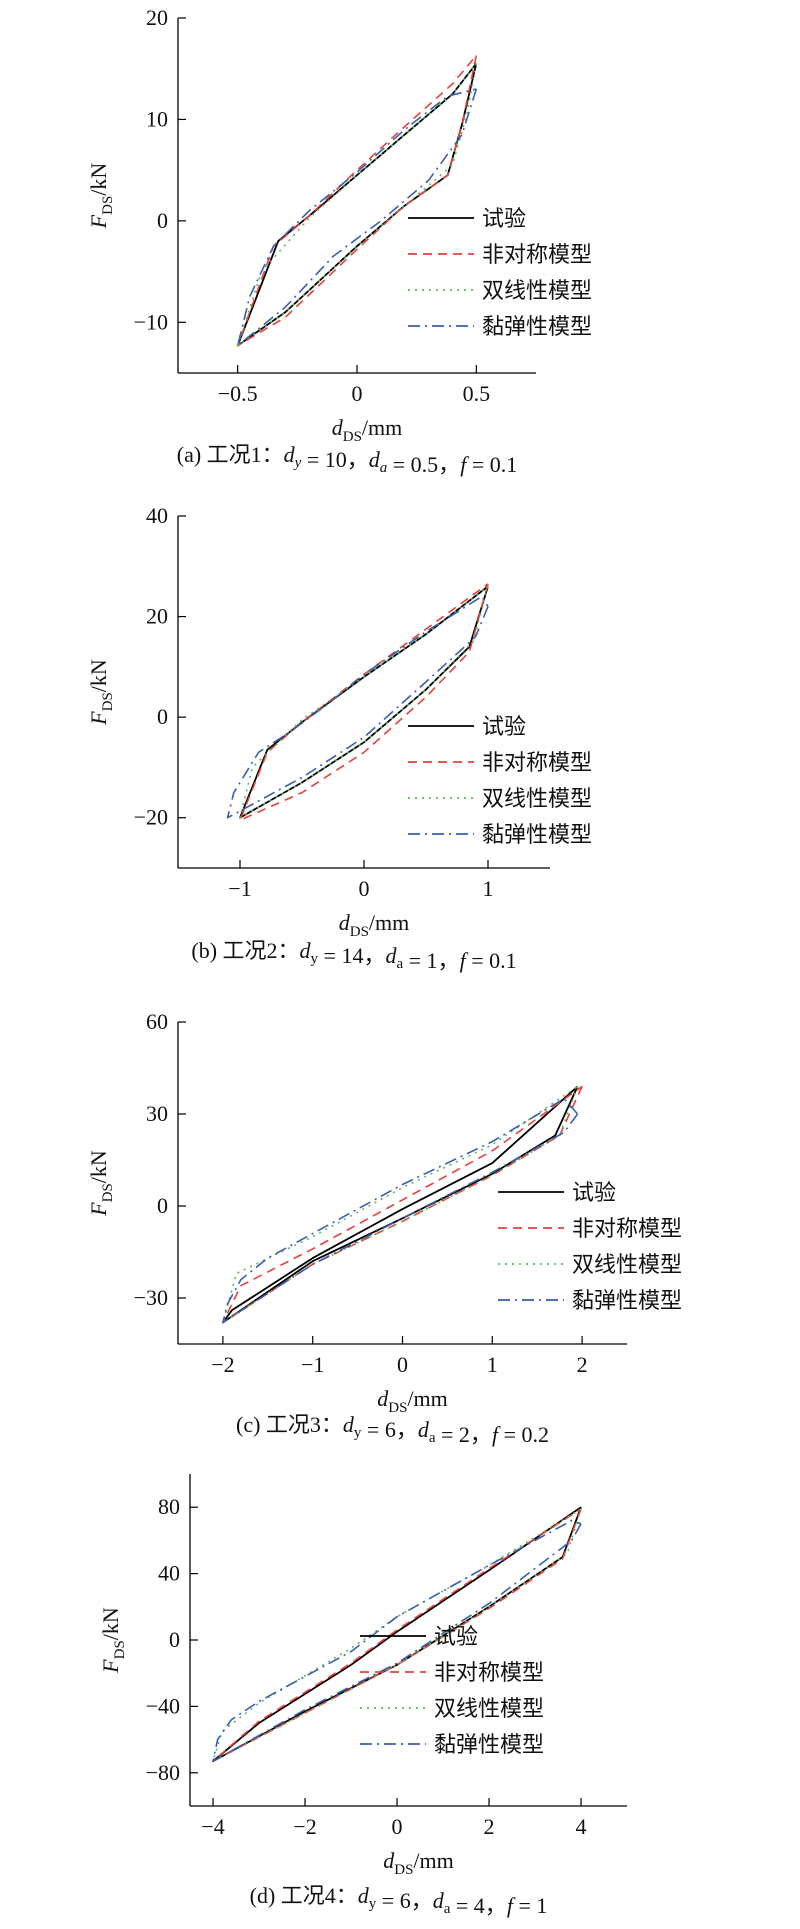  Describe the element at coordinates (353, 955) in the screenshot. I see `panel-caption: (b) 工况2：dy = 14，da = 1，f = 0.1` at that location.